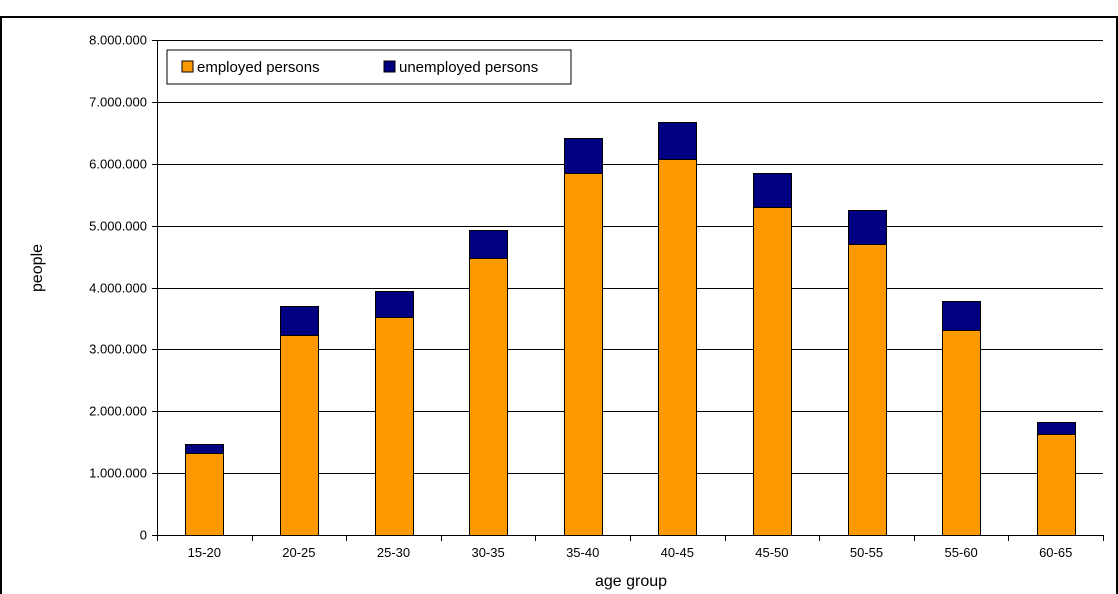 This screenshot has height=594, width=1118. Describe the element at coordinates (631, 581) in the screenshot. I see `x-axis-title: age group` at that location.